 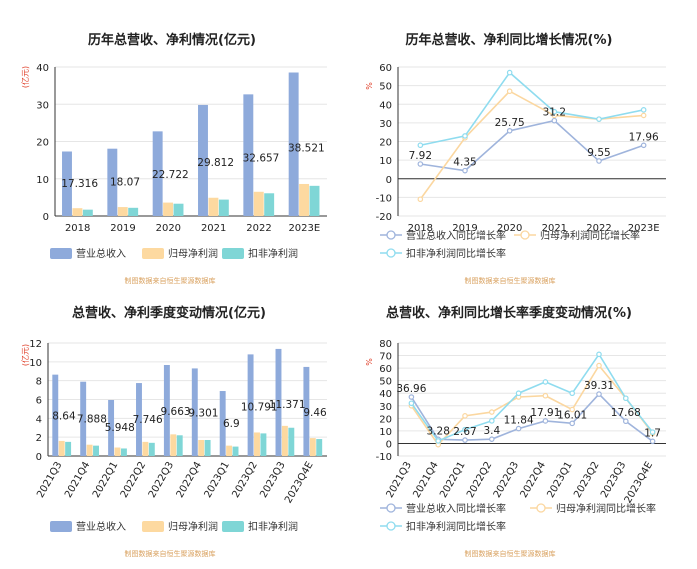 I want to click on data-label: 7.746, so click(x=148, y=420).